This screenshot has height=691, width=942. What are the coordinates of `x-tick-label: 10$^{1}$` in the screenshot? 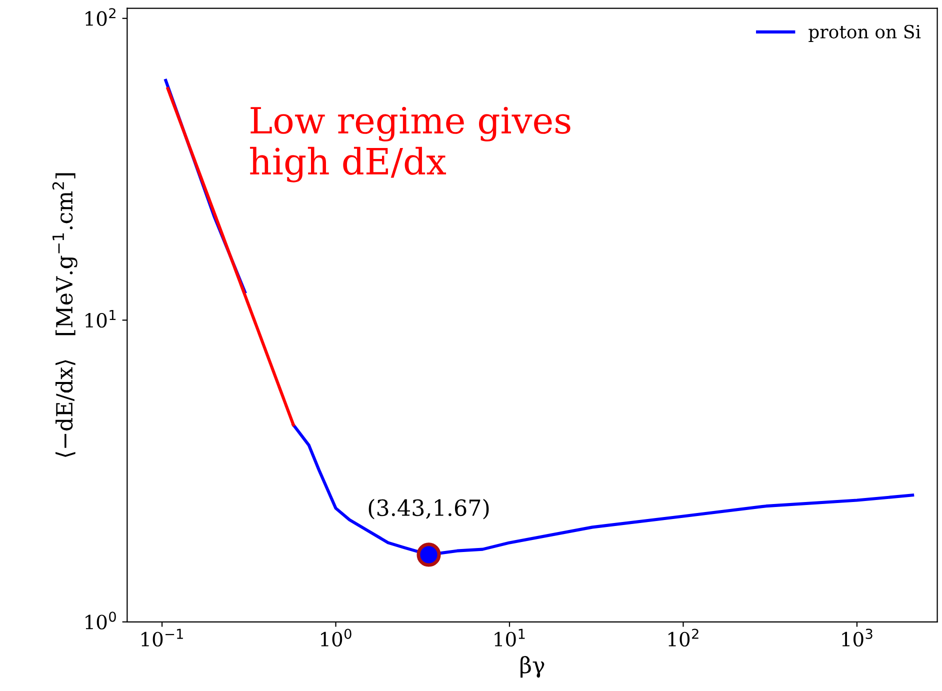 It's located at (509, 637).